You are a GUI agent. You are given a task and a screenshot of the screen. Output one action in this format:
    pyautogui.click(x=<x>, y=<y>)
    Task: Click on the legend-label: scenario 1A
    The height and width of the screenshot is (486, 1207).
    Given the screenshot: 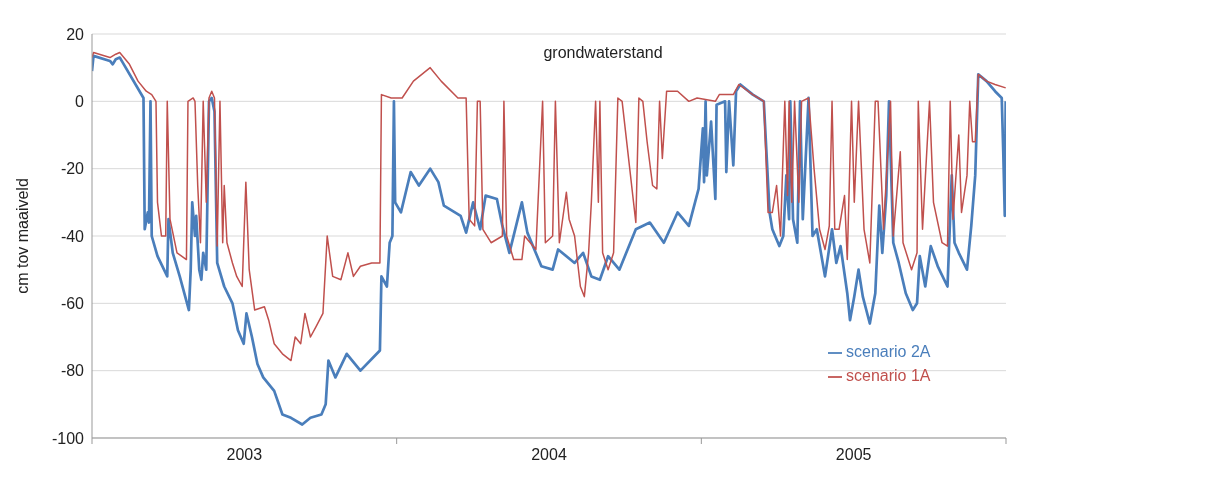 What is the action you would take?
    pyautogui.click(x=888, y=375)
    